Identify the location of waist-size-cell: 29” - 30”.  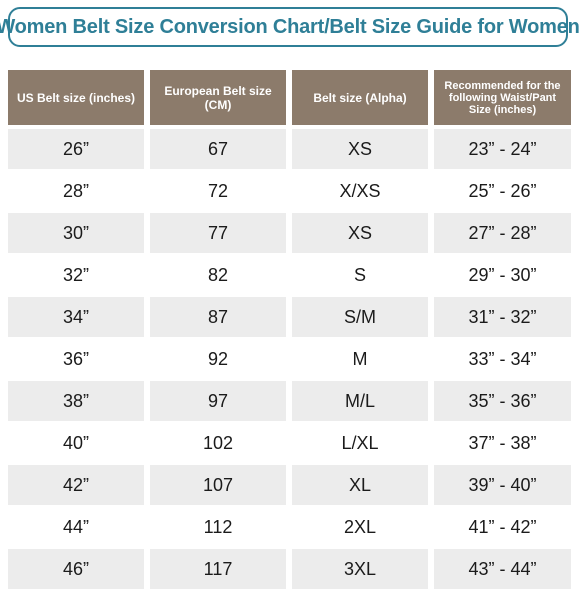
(502, 275).